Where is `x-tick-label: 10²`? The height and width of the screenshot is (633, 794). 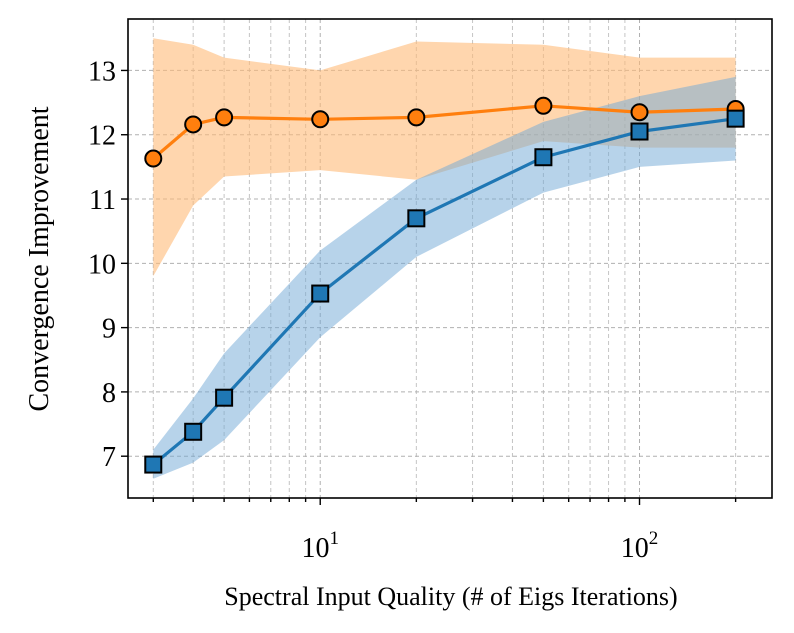
x-tick-label: 10² is located at coordinates (640, 546).